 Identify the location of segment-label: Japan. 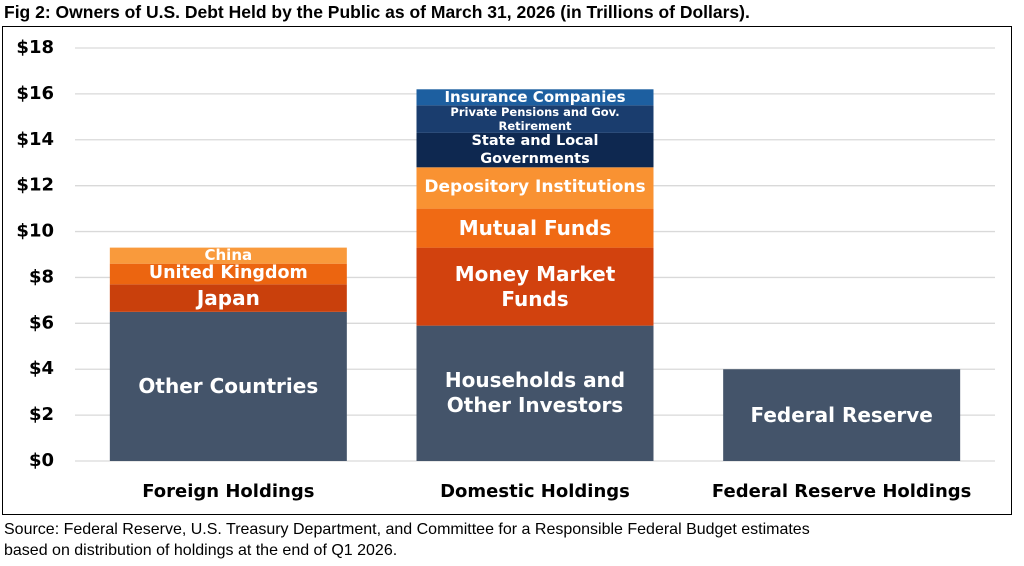
(228, 297).